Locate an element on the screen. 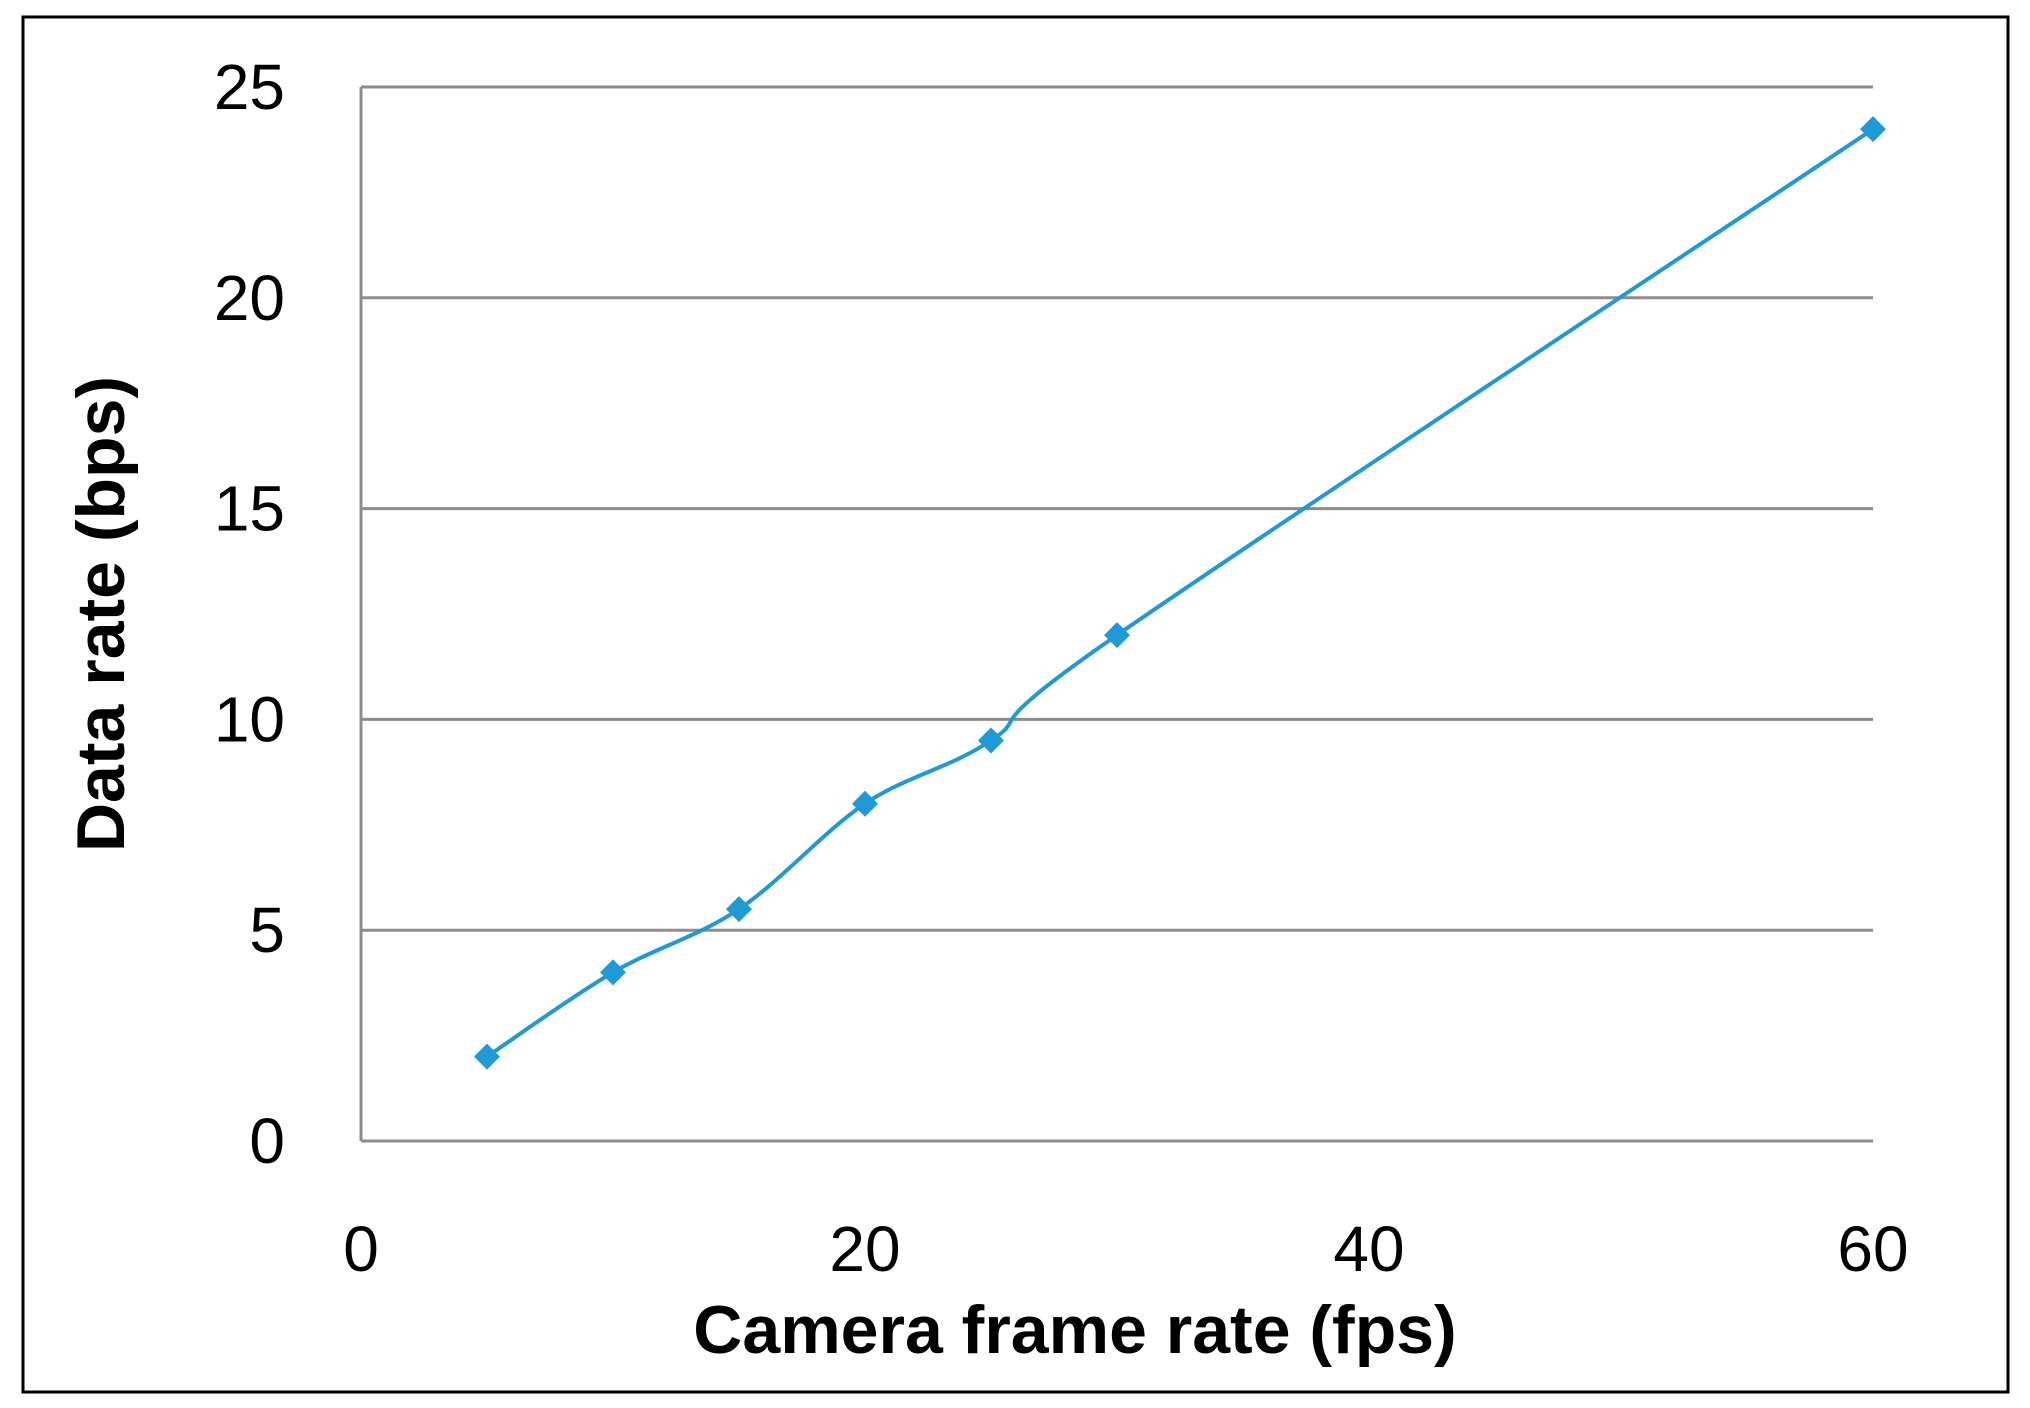 This screenshot has height=1408, width=2030. y-tick-labels: 0 5 10 15 20 25 is located at coordinates (249, 614).